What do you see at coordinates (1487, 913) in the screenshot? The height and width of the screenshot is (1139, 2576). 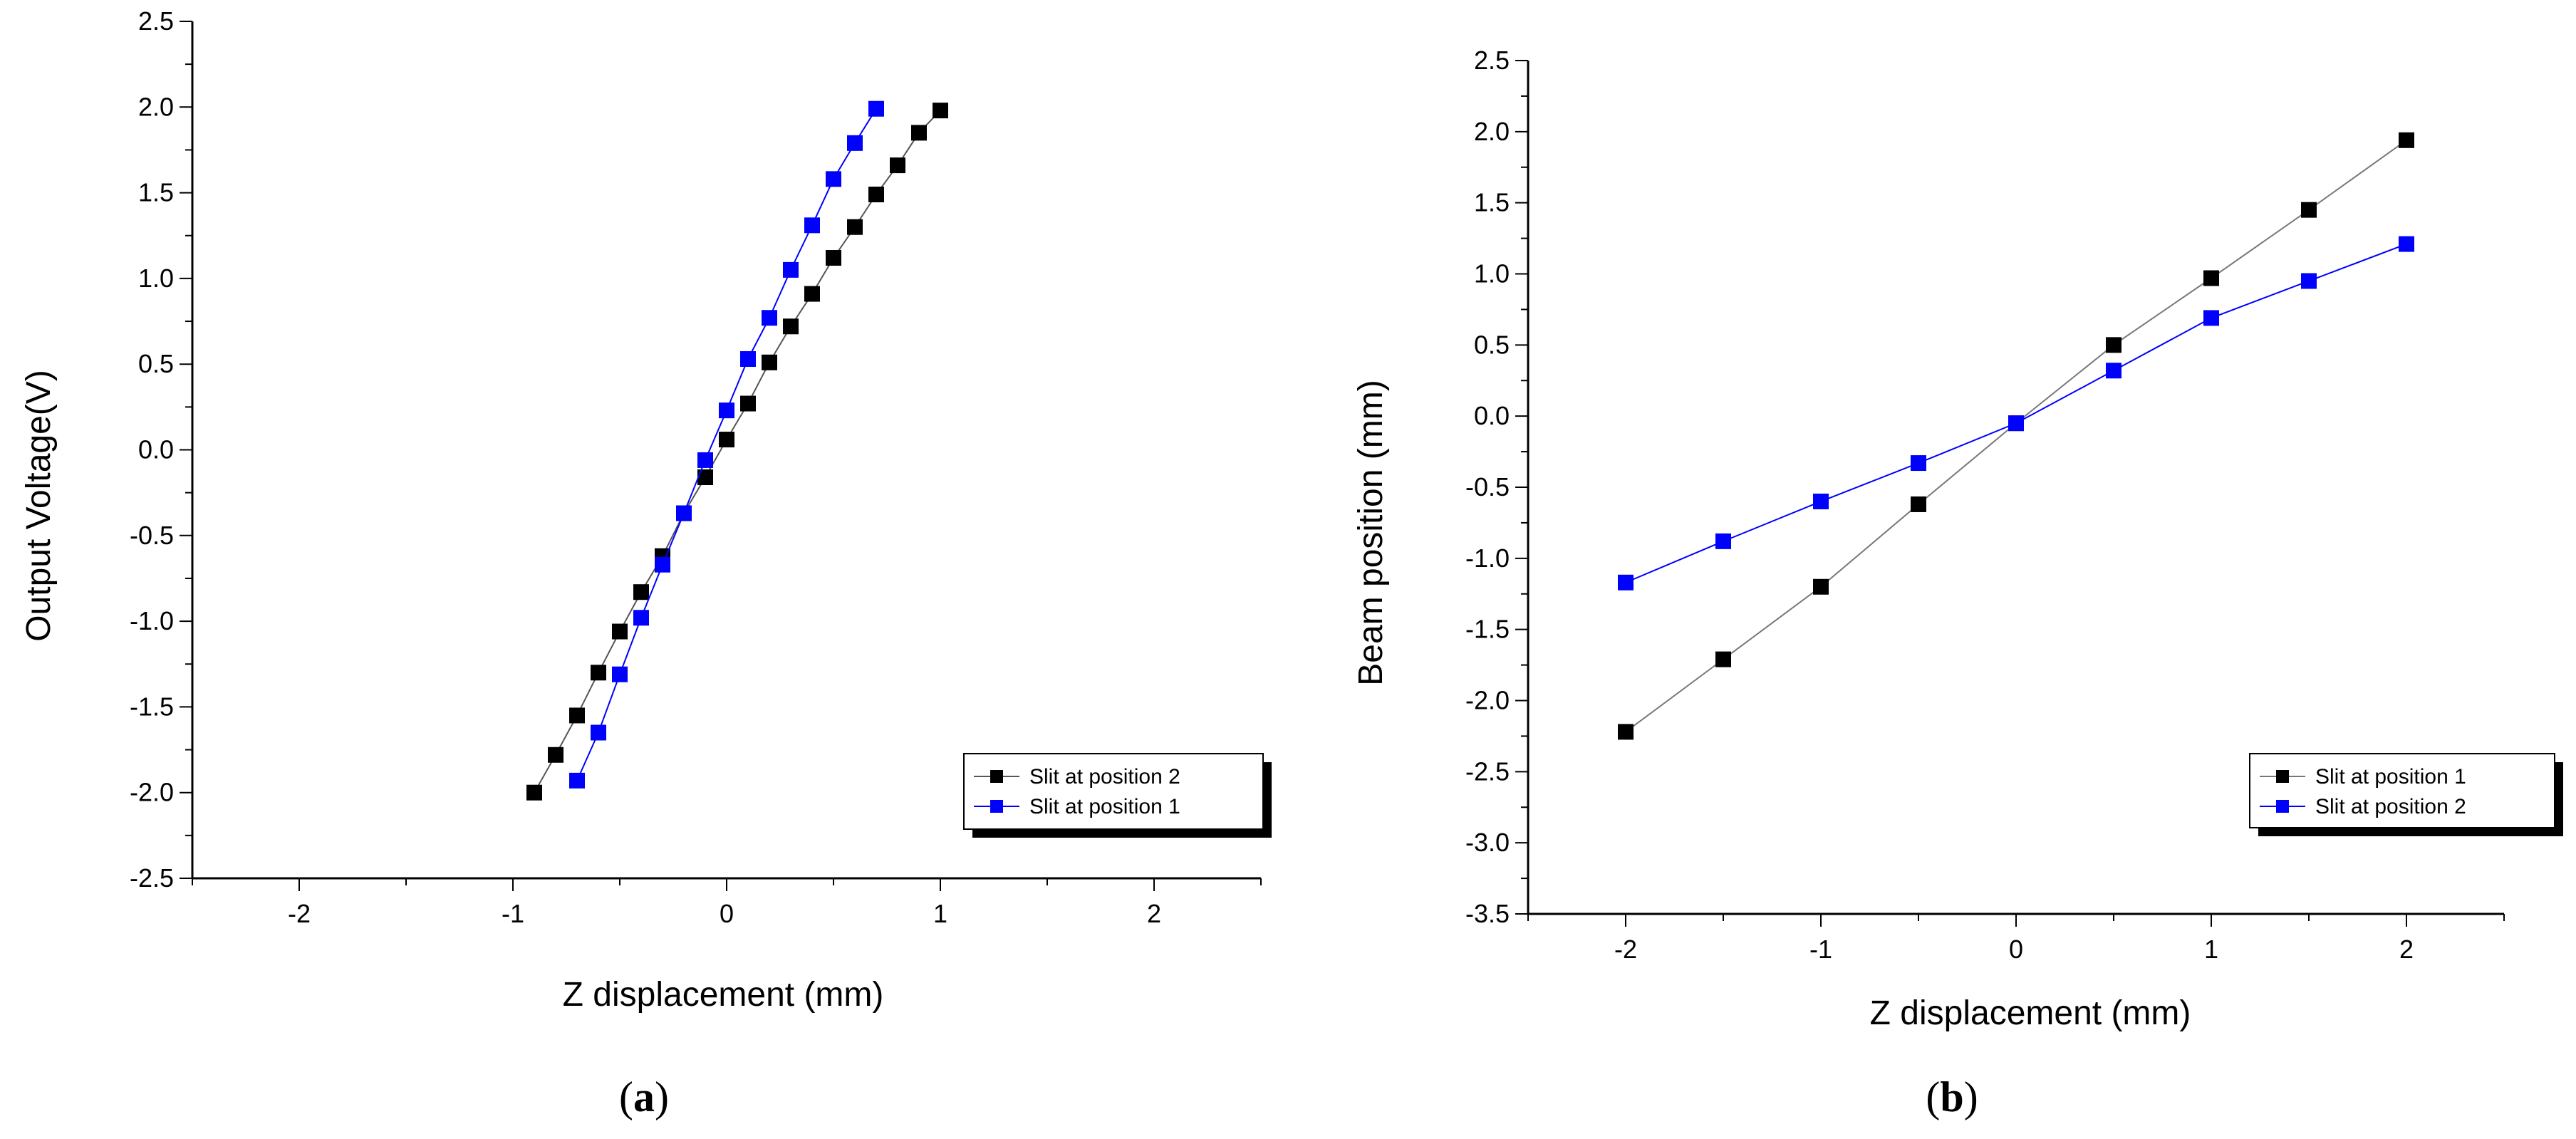 I see `y-tick-label: -3.5` at bounding box center [1487, 913].